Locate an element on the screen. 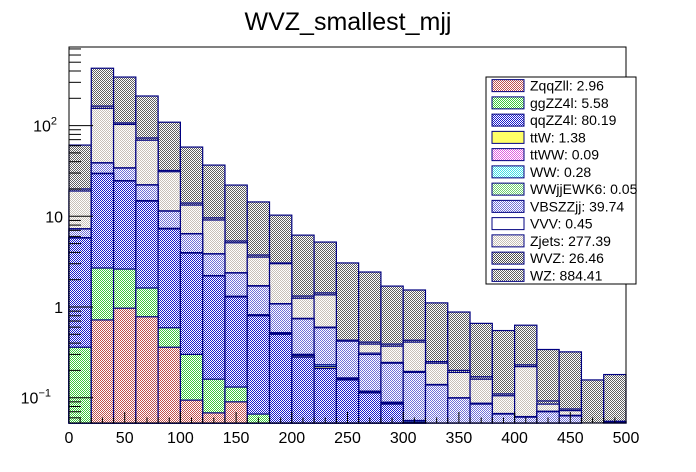 The image size is (696, 472). legend-label: ZqqZll: 2.96 is located at coordinates (567, 86).